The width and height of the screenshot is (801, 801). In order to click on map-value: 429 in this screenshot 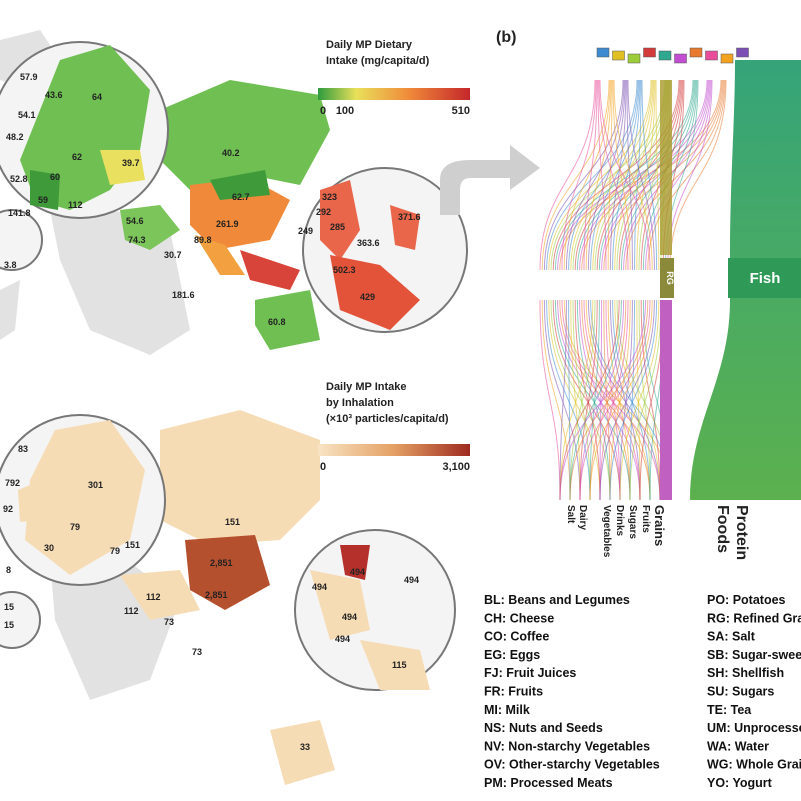, I will do `click(367, 297)`.